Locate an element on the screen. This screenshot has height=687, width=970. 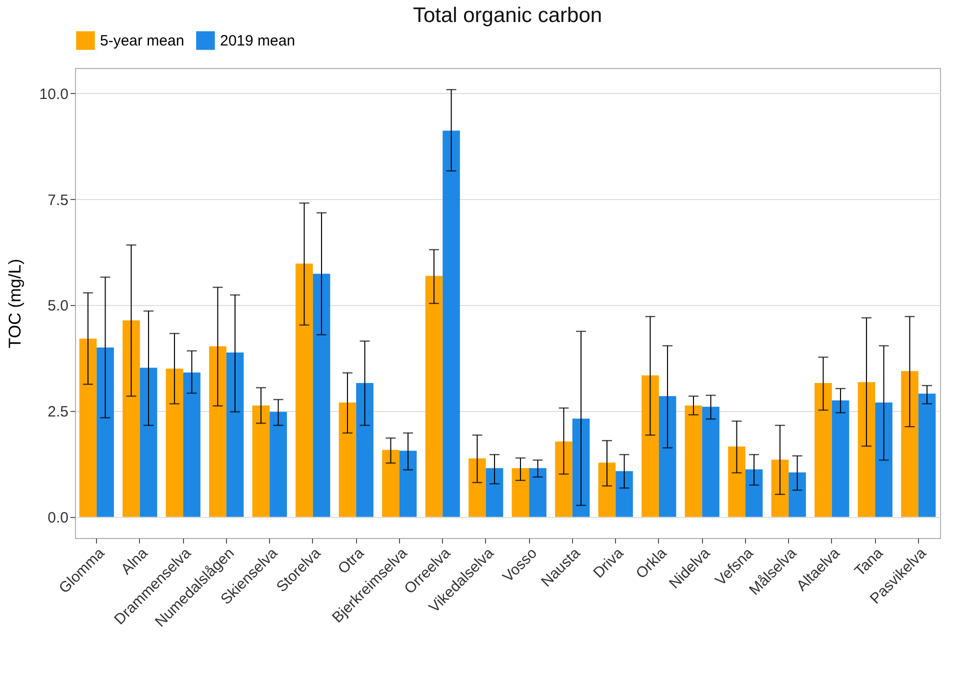
y-tick-label: 5.0 is located at coordinates (58, 306).